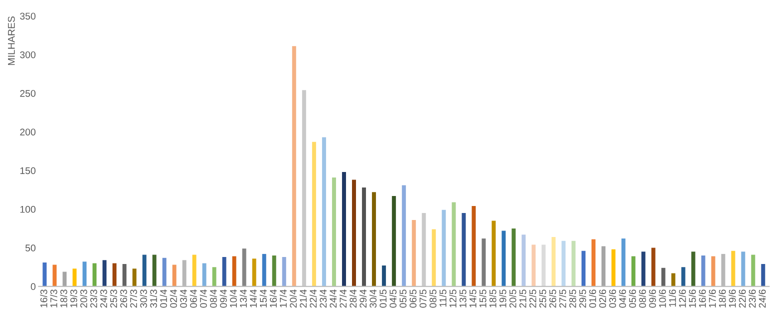  What do you see at coordinates (313, 298) in the screenshot?
I see `x-tick-label: 22/4` at bounding box center [313, 298].